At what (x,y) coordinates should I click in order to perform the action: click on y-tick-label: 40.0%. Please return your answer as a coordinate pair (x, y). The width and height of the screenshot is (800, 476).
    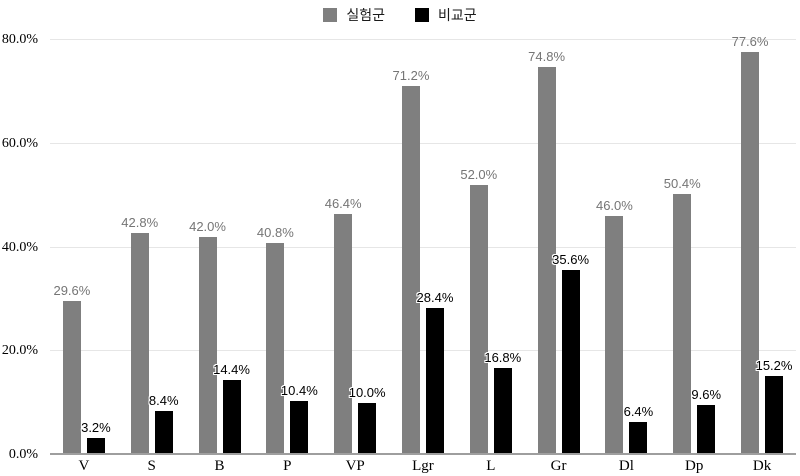
    Looking at the image, I should click on (19, 247).